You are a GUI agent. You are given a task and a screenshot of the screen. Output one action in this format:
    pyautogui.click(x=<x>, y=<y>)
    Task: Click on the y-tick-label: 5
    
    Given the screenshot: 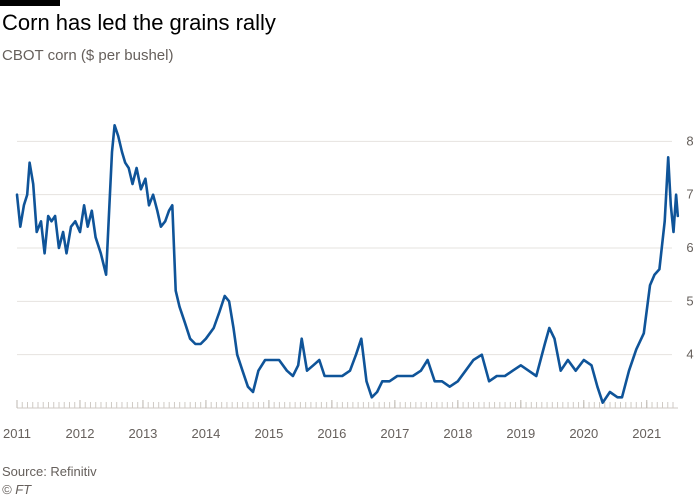 What is the action you would take?
    pyautogui.click(x=689, y=300)
    